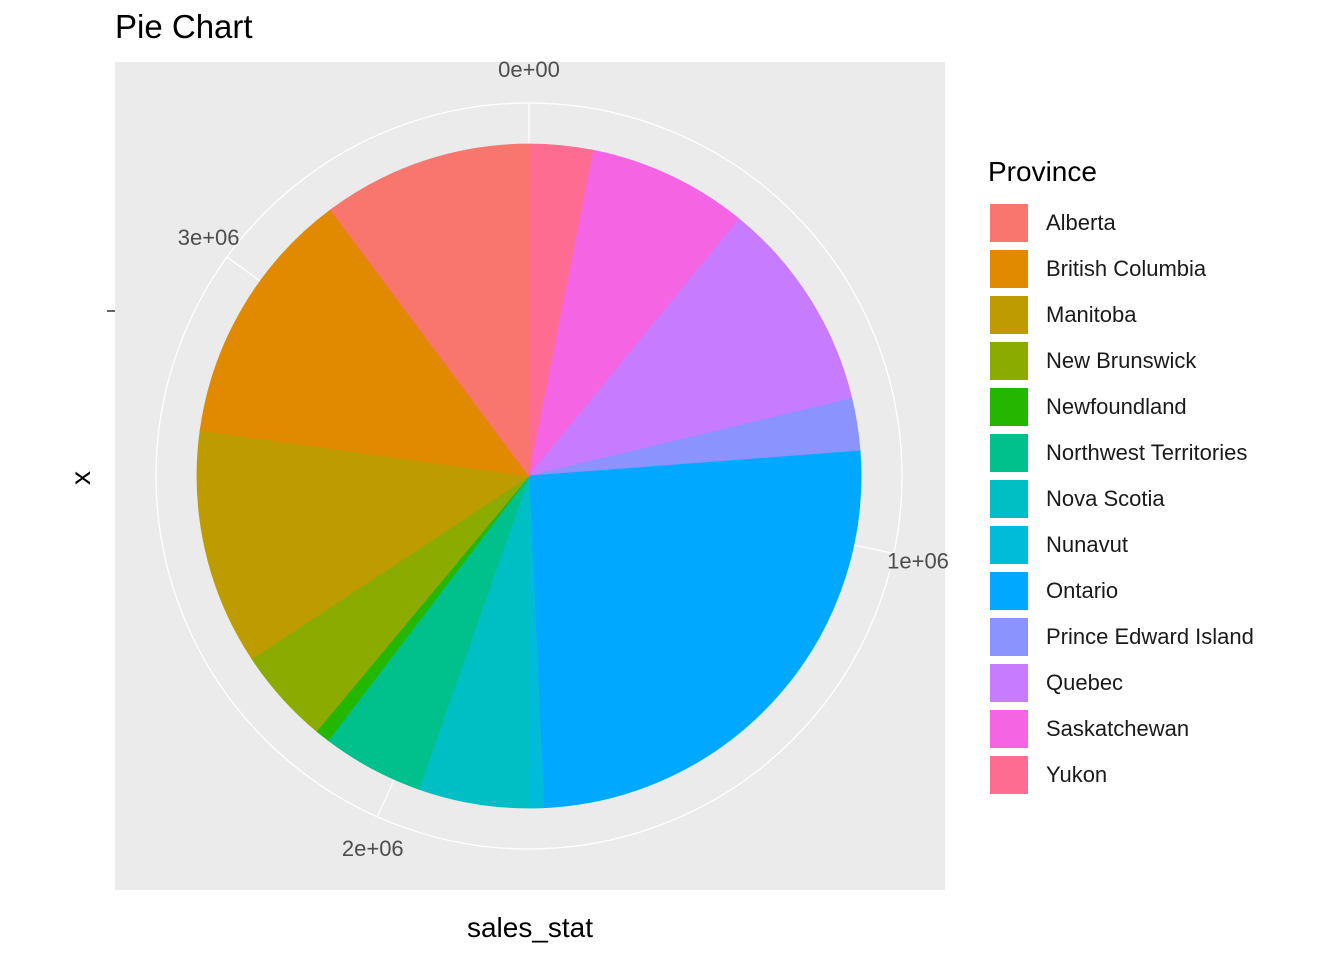 This screenshot has width=1344, height=960. I want to click on legend-label: Newfoundland, so click(1116, 406).